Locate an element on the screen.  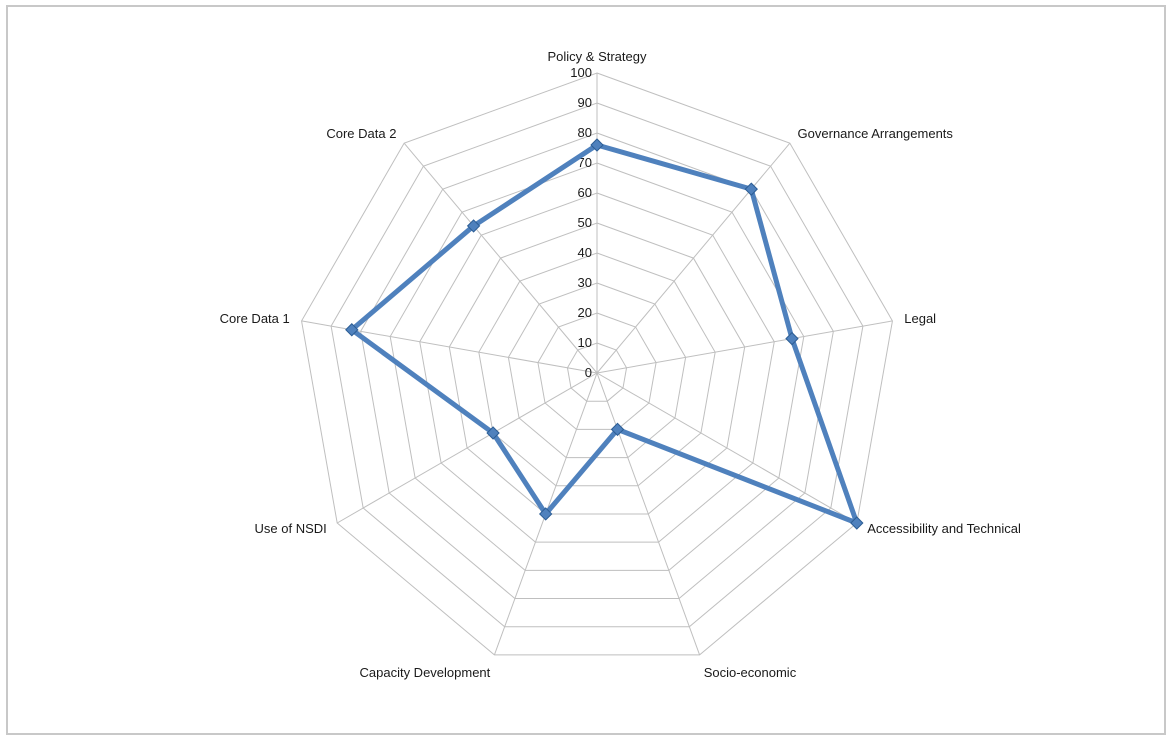
axis-label: Core Data 2 is located at coordinates (361, 133).